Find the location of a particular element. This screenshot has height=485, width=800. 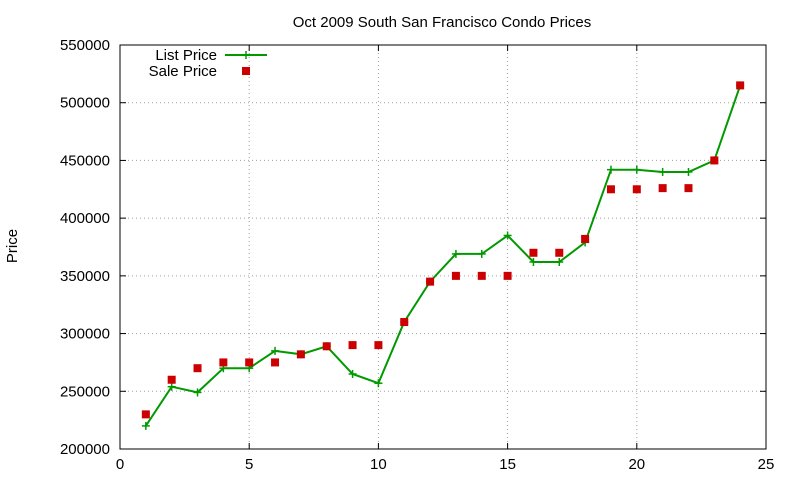

y-tick-label: 550000 is located at coordinates (85, 45).